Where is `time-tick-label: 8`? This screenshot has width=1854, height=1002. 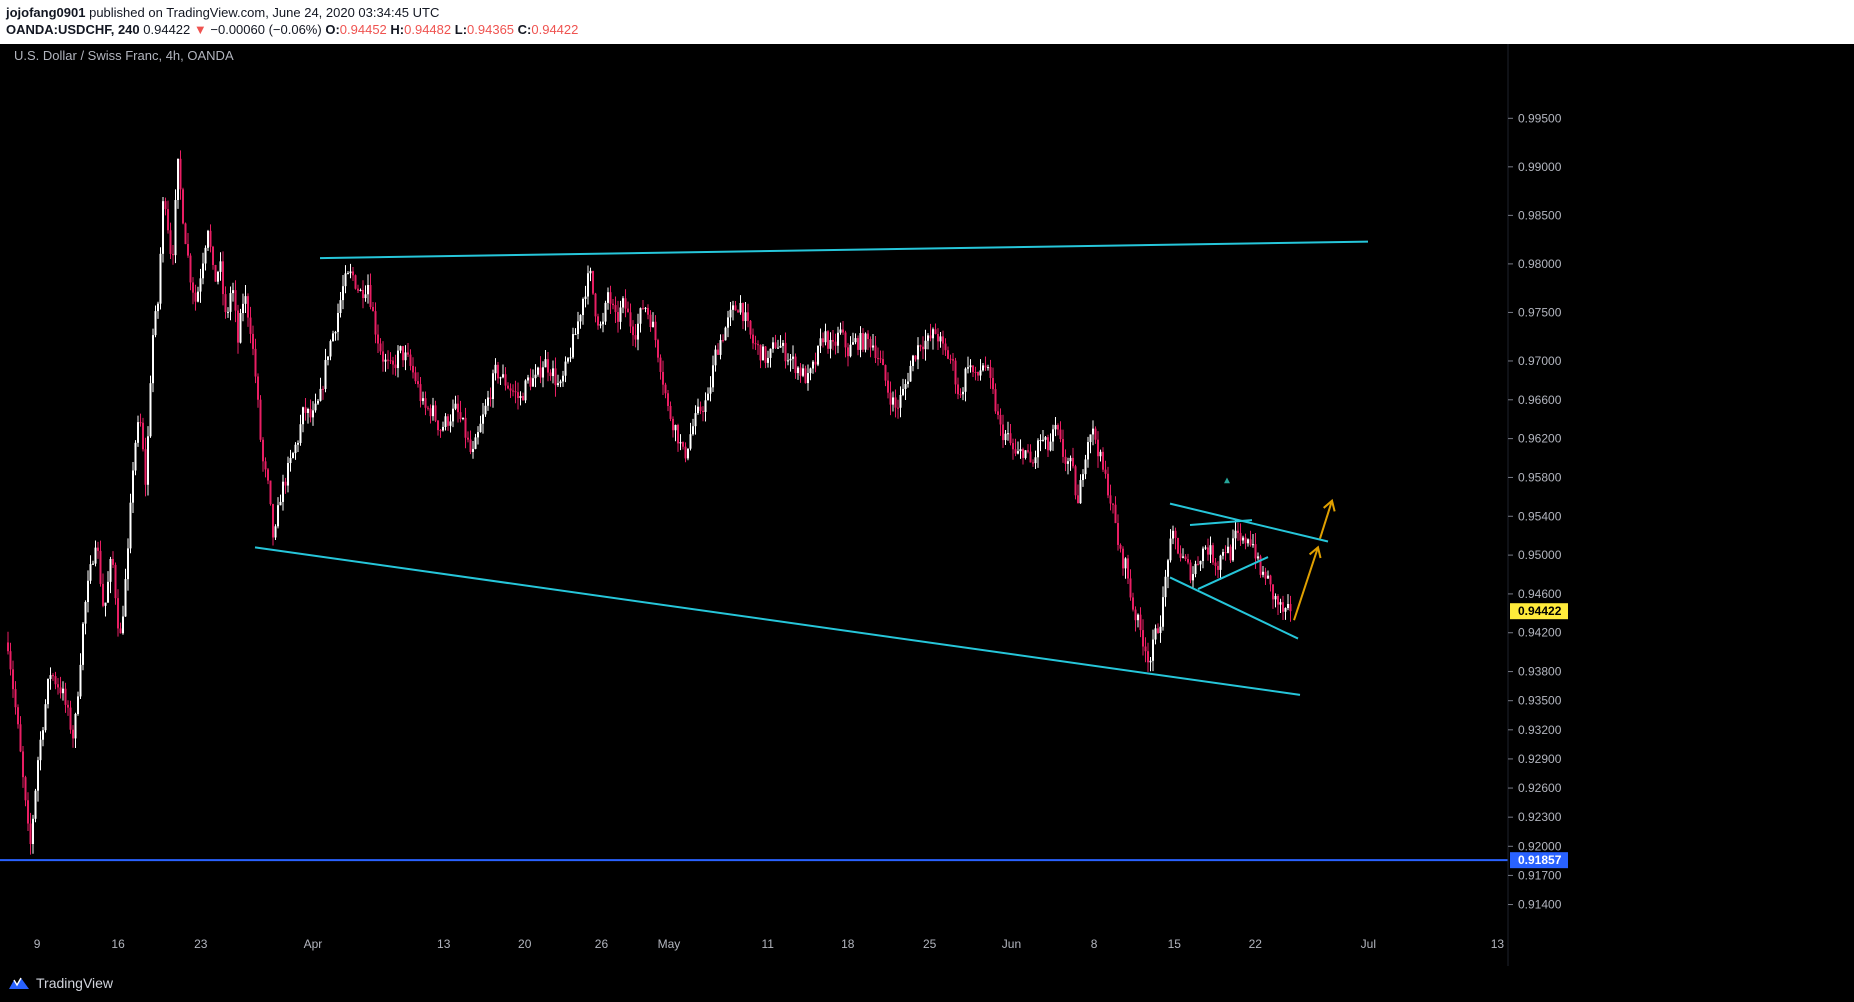
time-tick-label: 8 is located at coordinates (1094, 944).